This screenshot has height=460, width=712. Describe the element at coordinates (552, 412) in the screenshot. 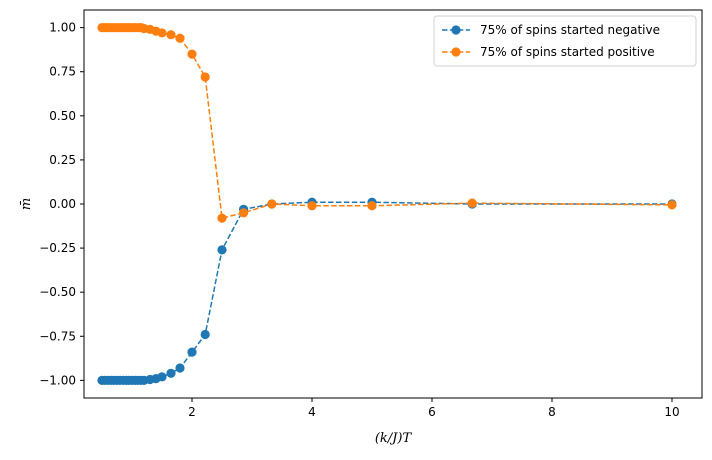

I see `x-tick-label: 8` at that location.